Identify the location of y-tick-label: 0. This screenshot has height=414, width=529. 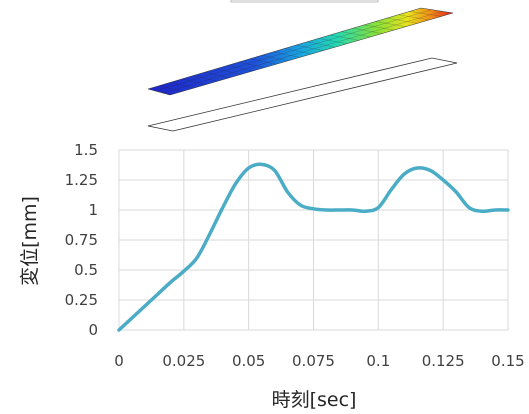
(93, 330).